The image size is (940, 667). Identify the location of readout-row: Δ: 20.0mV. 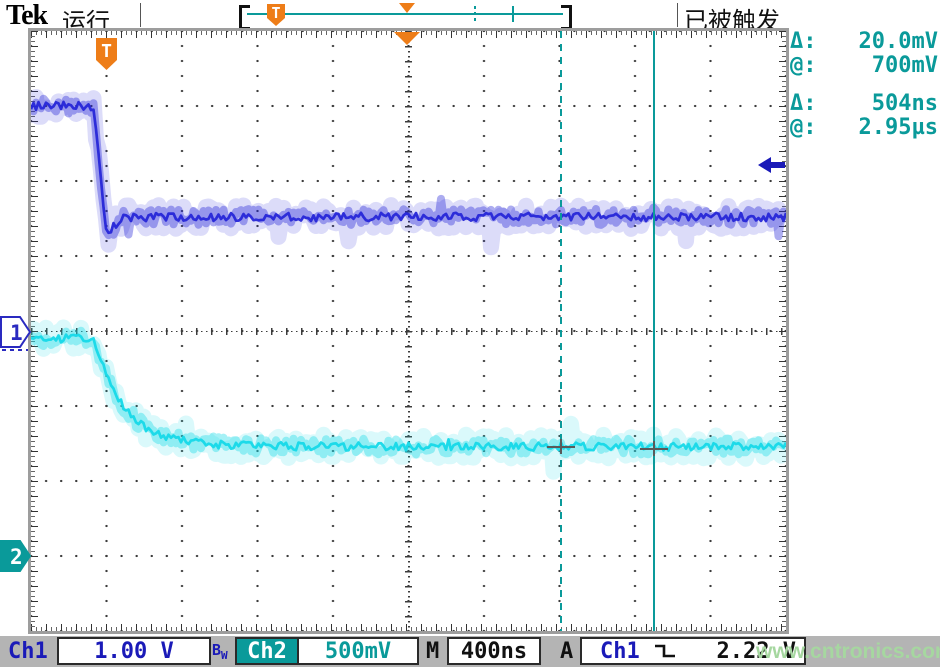
(864, 42).